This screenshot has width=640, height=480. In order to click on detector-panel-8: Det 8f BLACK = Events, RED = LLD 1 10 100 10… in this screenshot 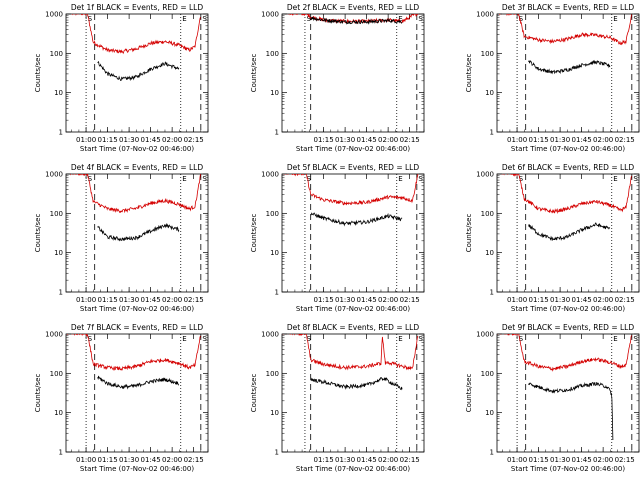, I will do `click(337, 398)`.